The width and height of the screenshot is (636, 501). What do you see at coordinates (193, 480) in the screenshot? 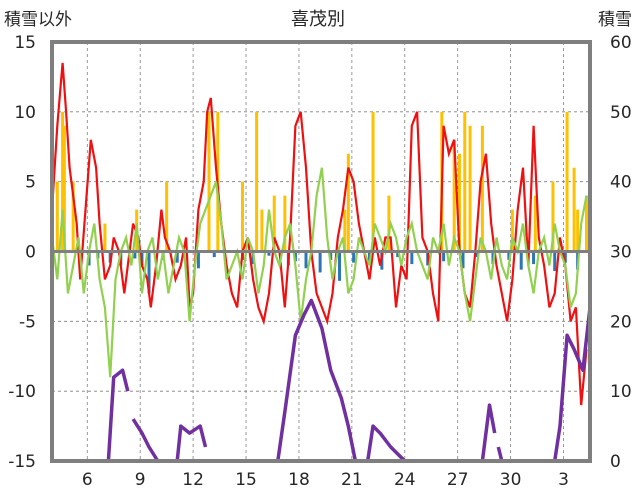
I see `x-tick-label: 12` at bounding box center [193, 480].